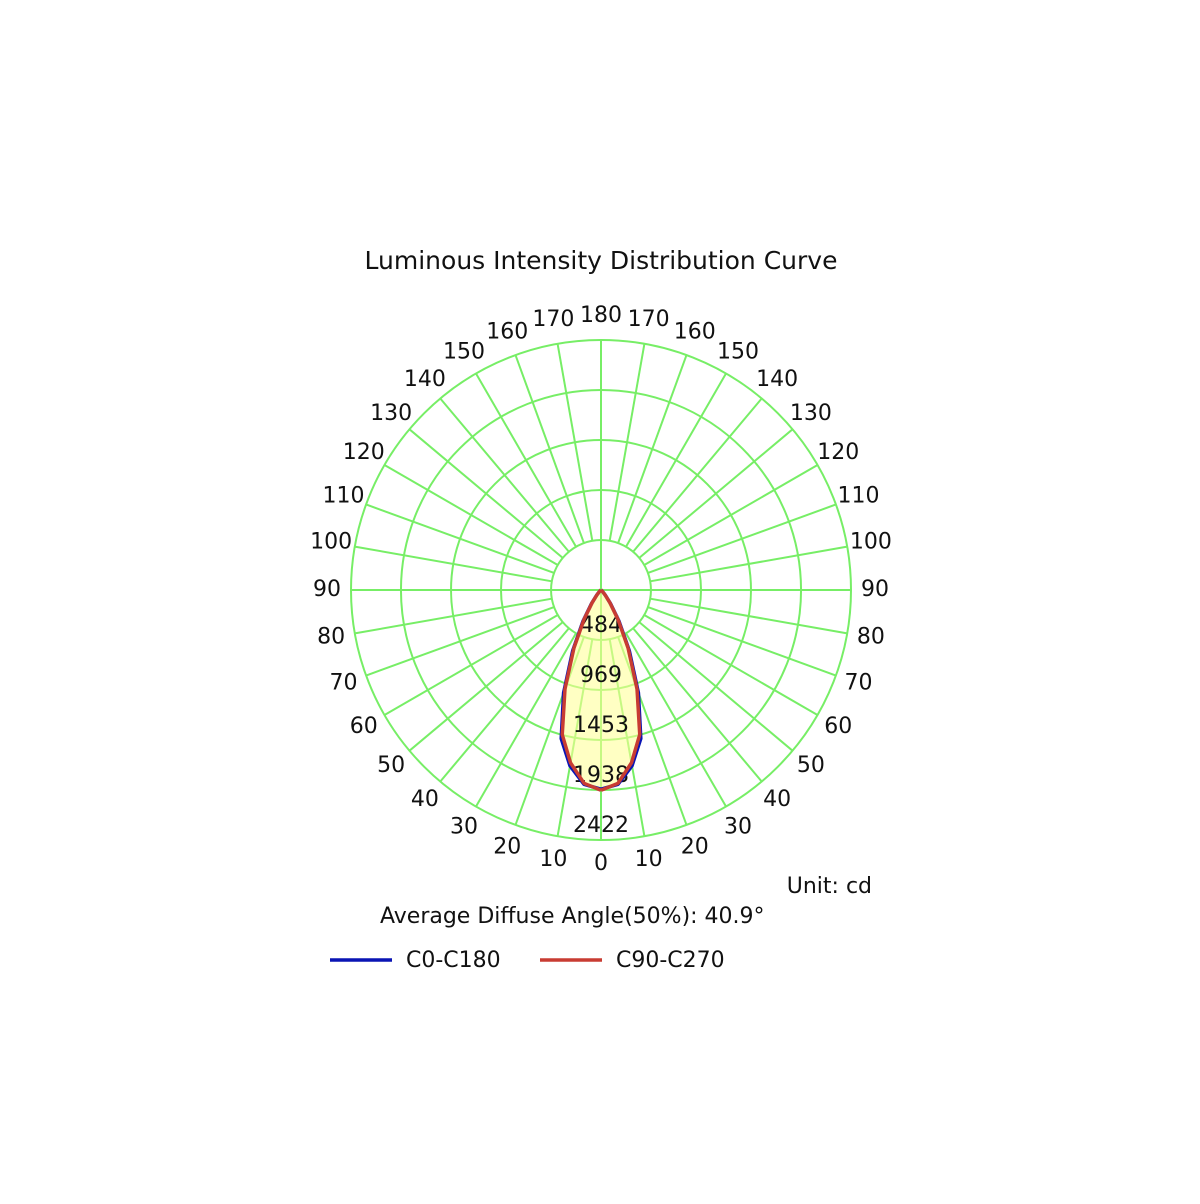 This screenshot has height=1204, width=1200. I want to click on r-tick-label: 1938, so click(601, 775).